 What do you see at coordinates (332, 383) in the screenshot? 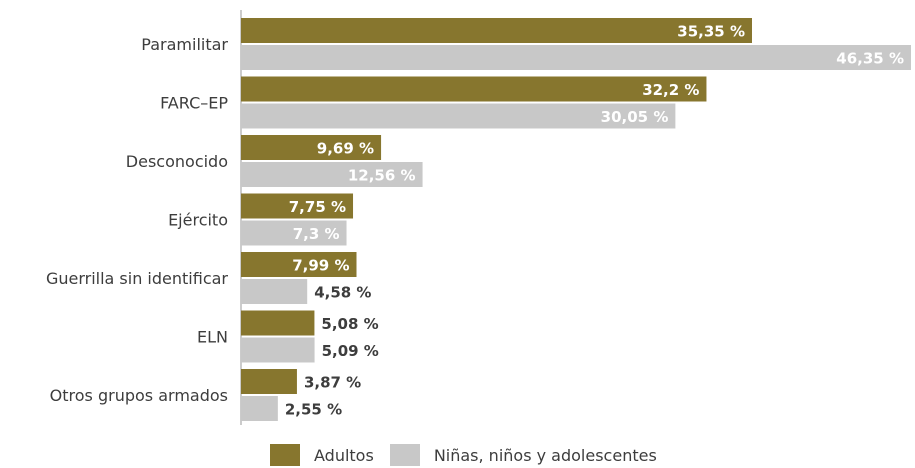
I see `data-label: 3,87 %` at bounding box center [332, 383].